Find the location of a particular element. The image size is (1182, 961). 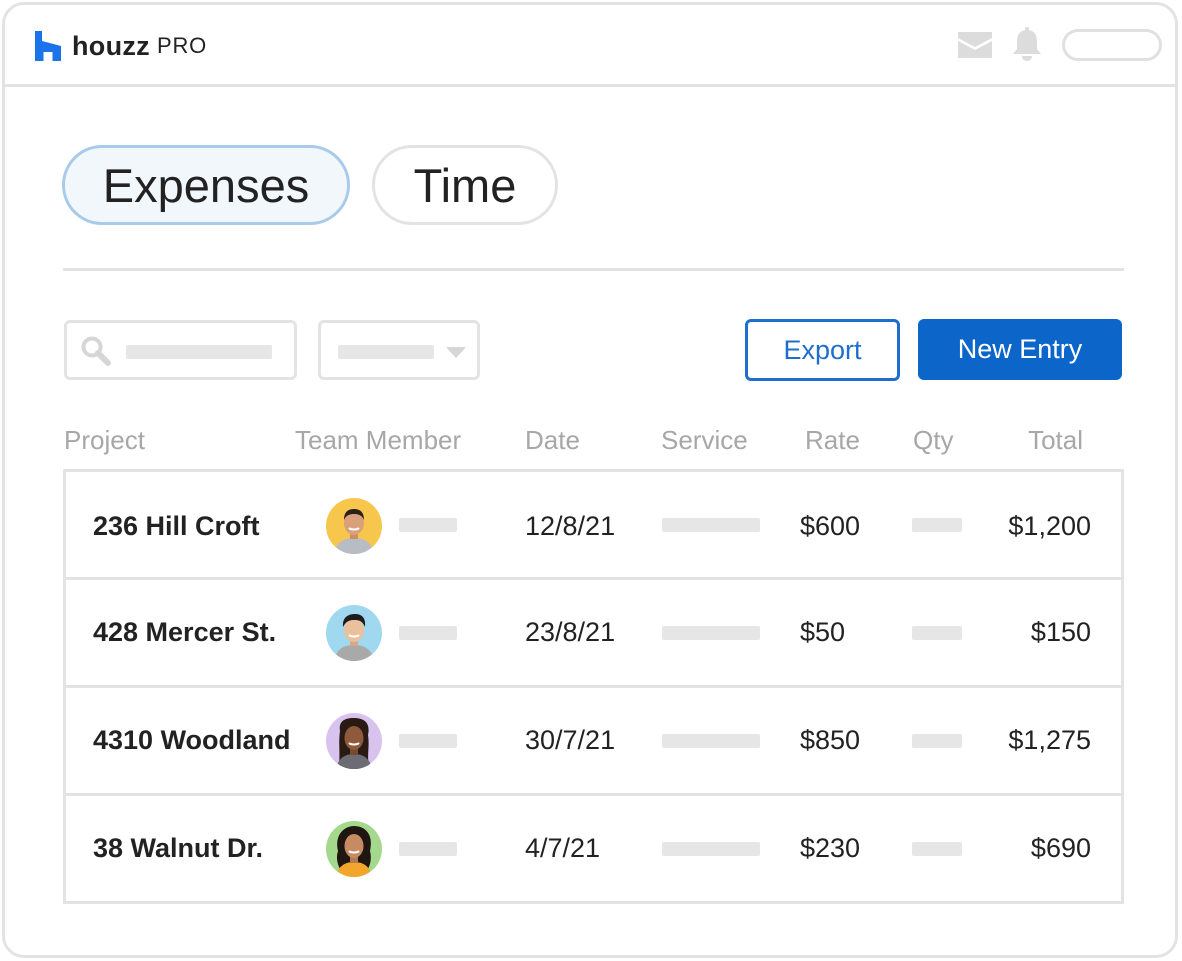

search-placeholder-bar is located at coordinates (199, 352).